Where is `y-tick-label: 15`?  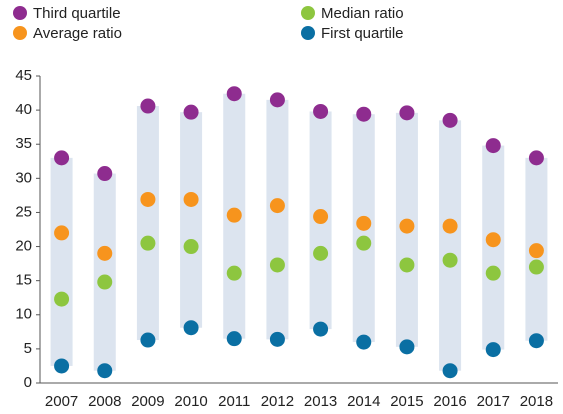
y-tick-label: 15 is located at coordinates (23, 280).